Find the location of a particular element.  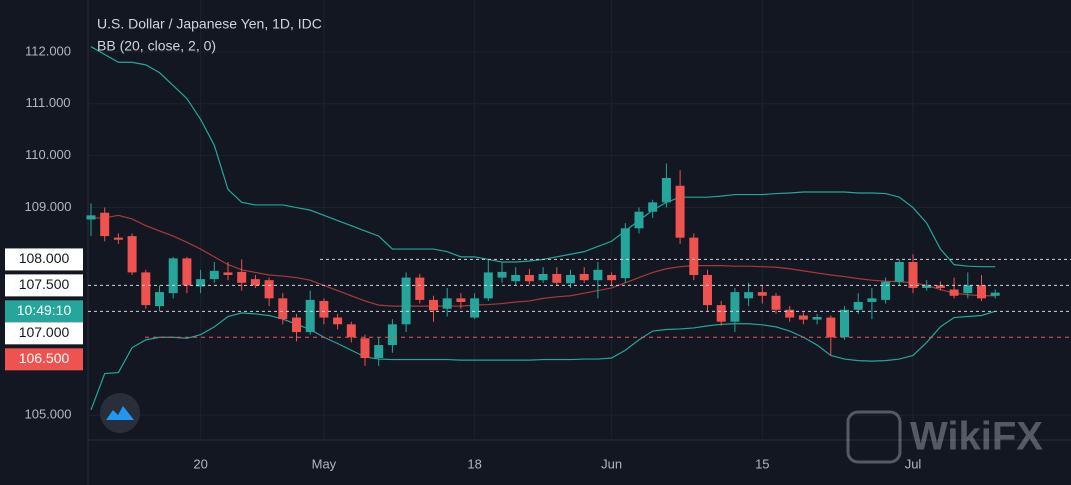

x-tick-label: 20 is located at coordinates (200, 463).